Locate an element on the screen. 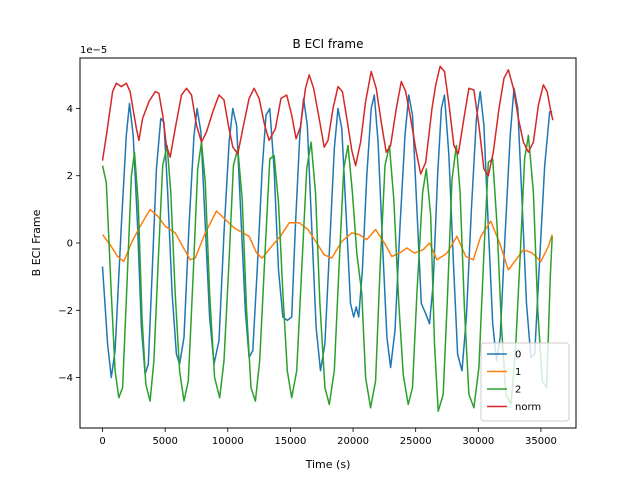 The height and width of the screenshot is (480, 640). legend-box is located at coordinates (525, 382).